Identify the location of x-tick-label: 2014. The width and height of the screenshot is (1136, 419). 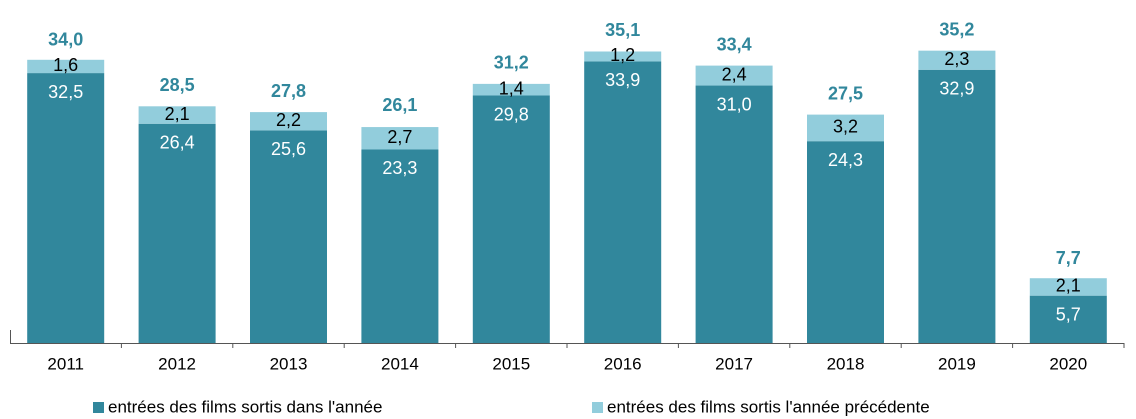
(400, 363).